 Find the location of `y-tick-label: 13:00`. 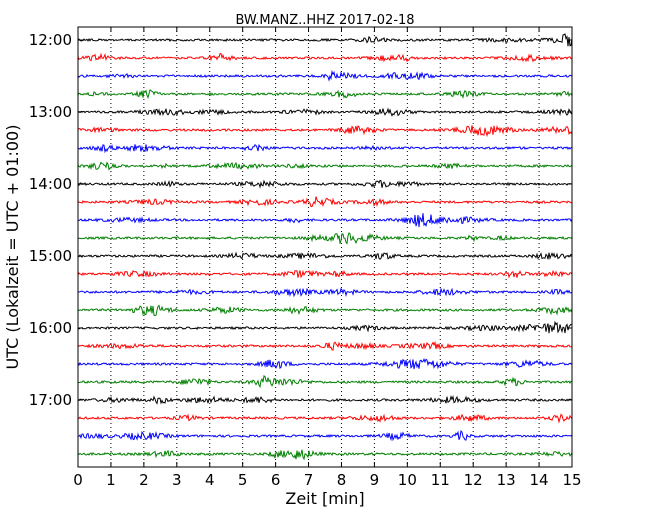

y-tick-label: 13:00 is located at coordinates (50, 112).